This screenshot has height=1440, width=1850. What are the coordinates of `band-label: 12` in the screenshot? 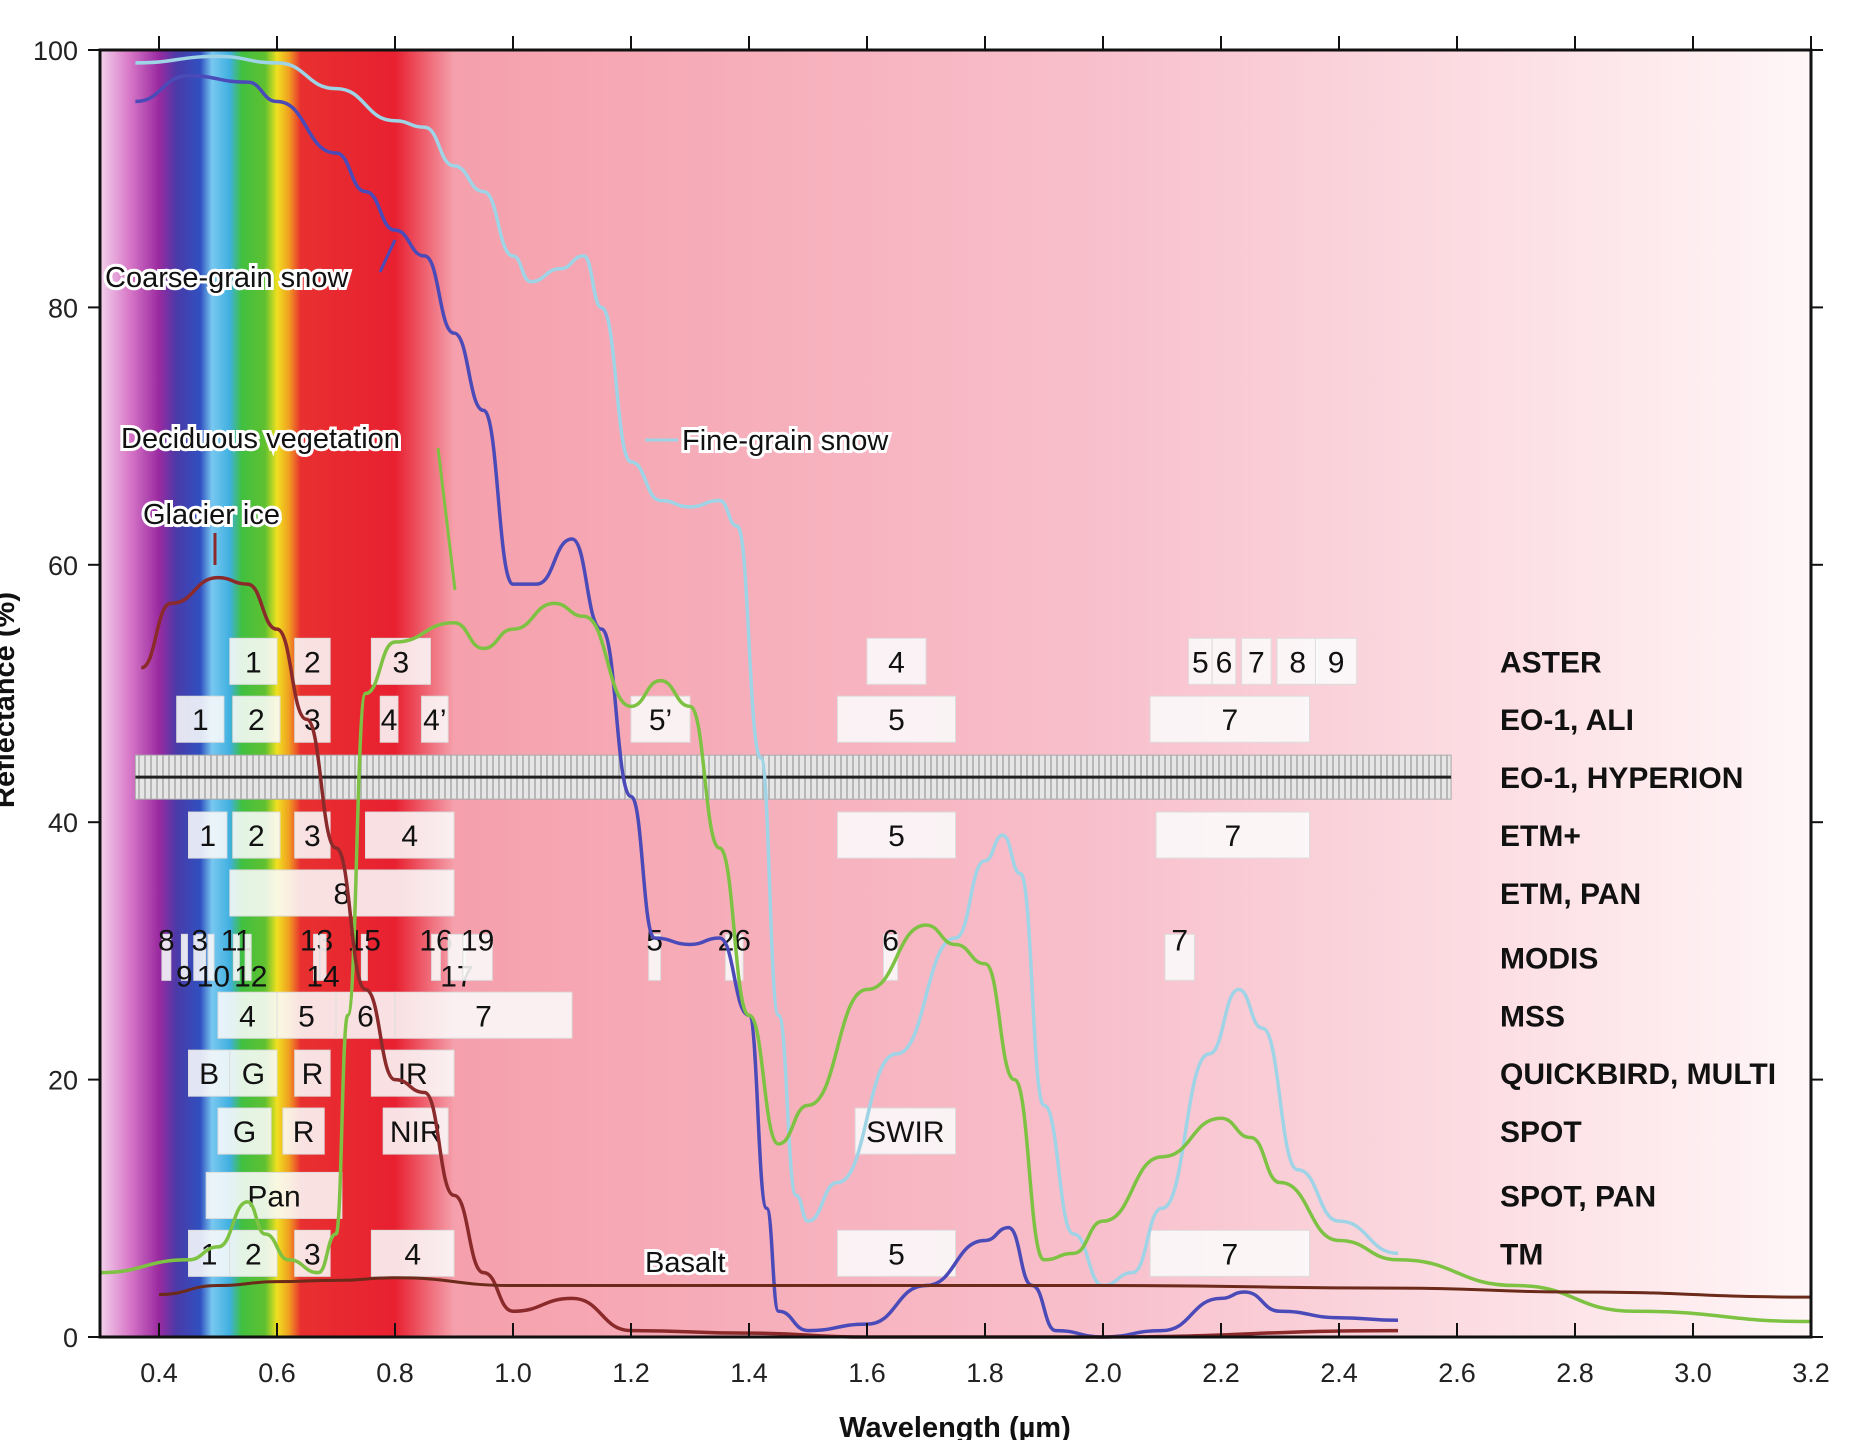 It's located at (250, 976).